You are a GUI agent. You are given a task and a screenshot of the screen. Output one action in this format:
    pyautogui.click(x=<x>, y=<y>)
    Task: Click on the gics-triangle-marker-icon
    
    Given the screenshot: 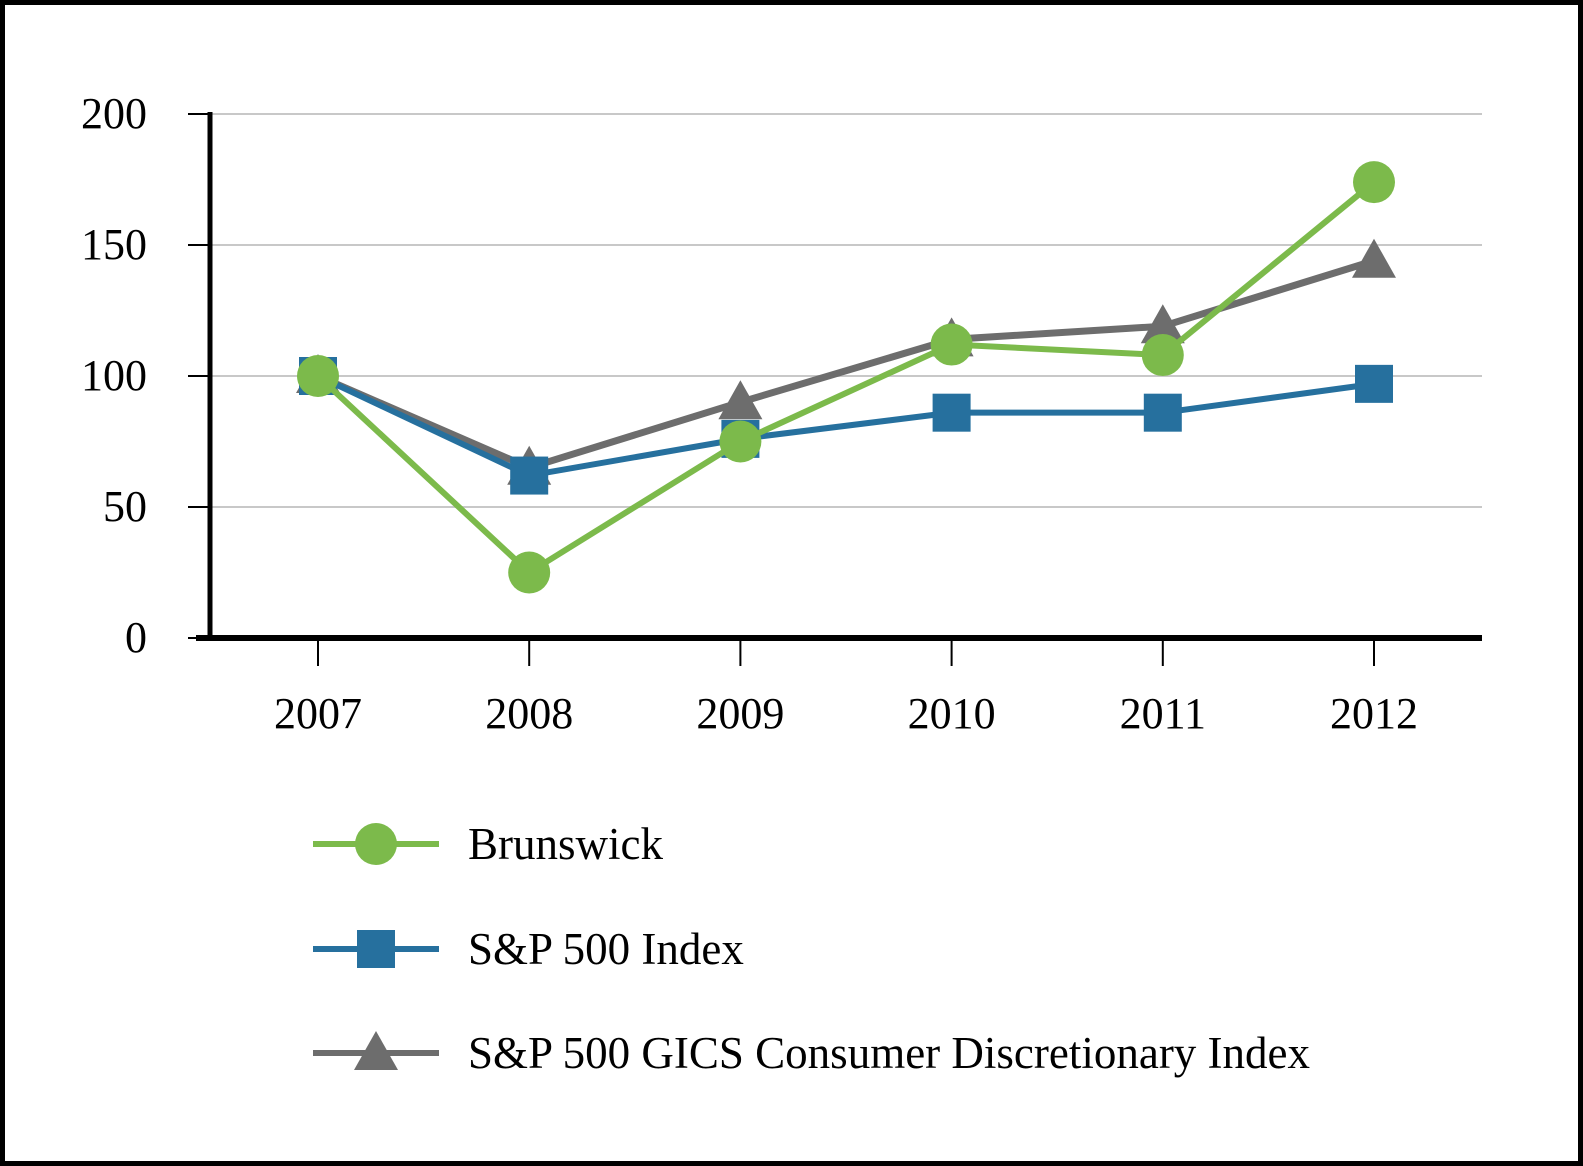 What is the action you would take?
    pyautogui.click(x=376, y=1053)
    